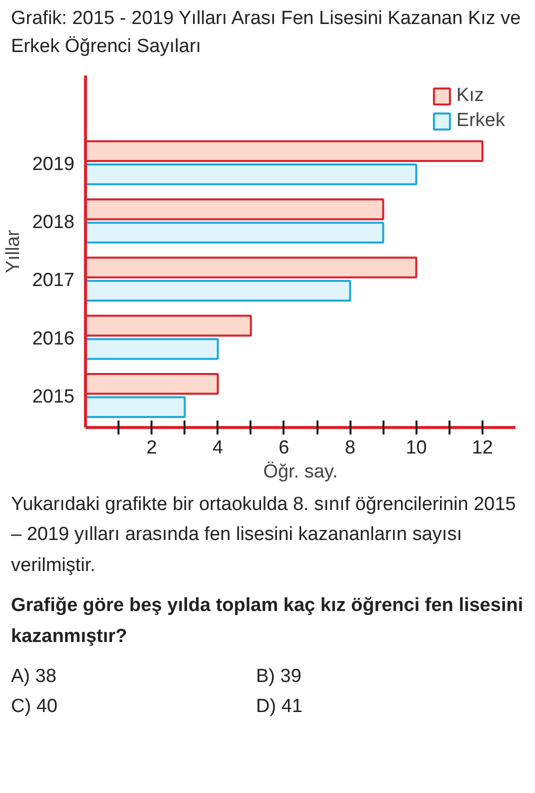 This screenshot has height=793, width=535. Describe the element at coordinates (480, 121) in the screenshot. I see `legend-label: Erkek` at that location.